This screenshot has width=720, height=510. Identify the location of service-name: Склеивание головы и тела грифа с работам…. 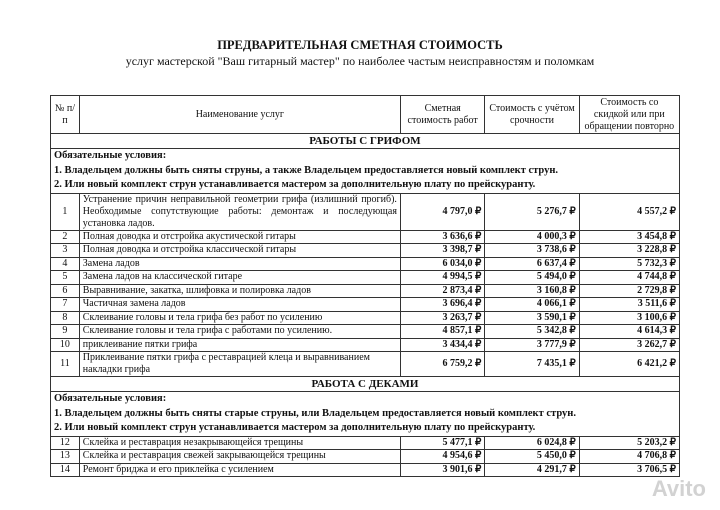
(239, 331).